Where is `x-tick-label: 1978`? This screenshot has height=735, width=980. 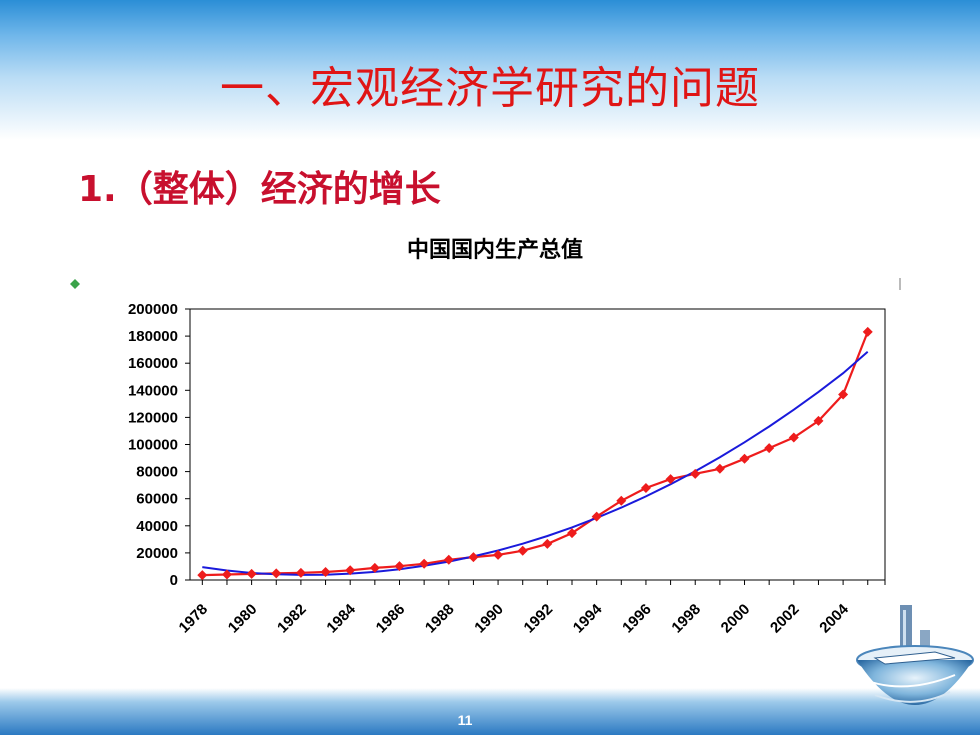 x-tick-label: 1978 is located at coordinates (194, 619).